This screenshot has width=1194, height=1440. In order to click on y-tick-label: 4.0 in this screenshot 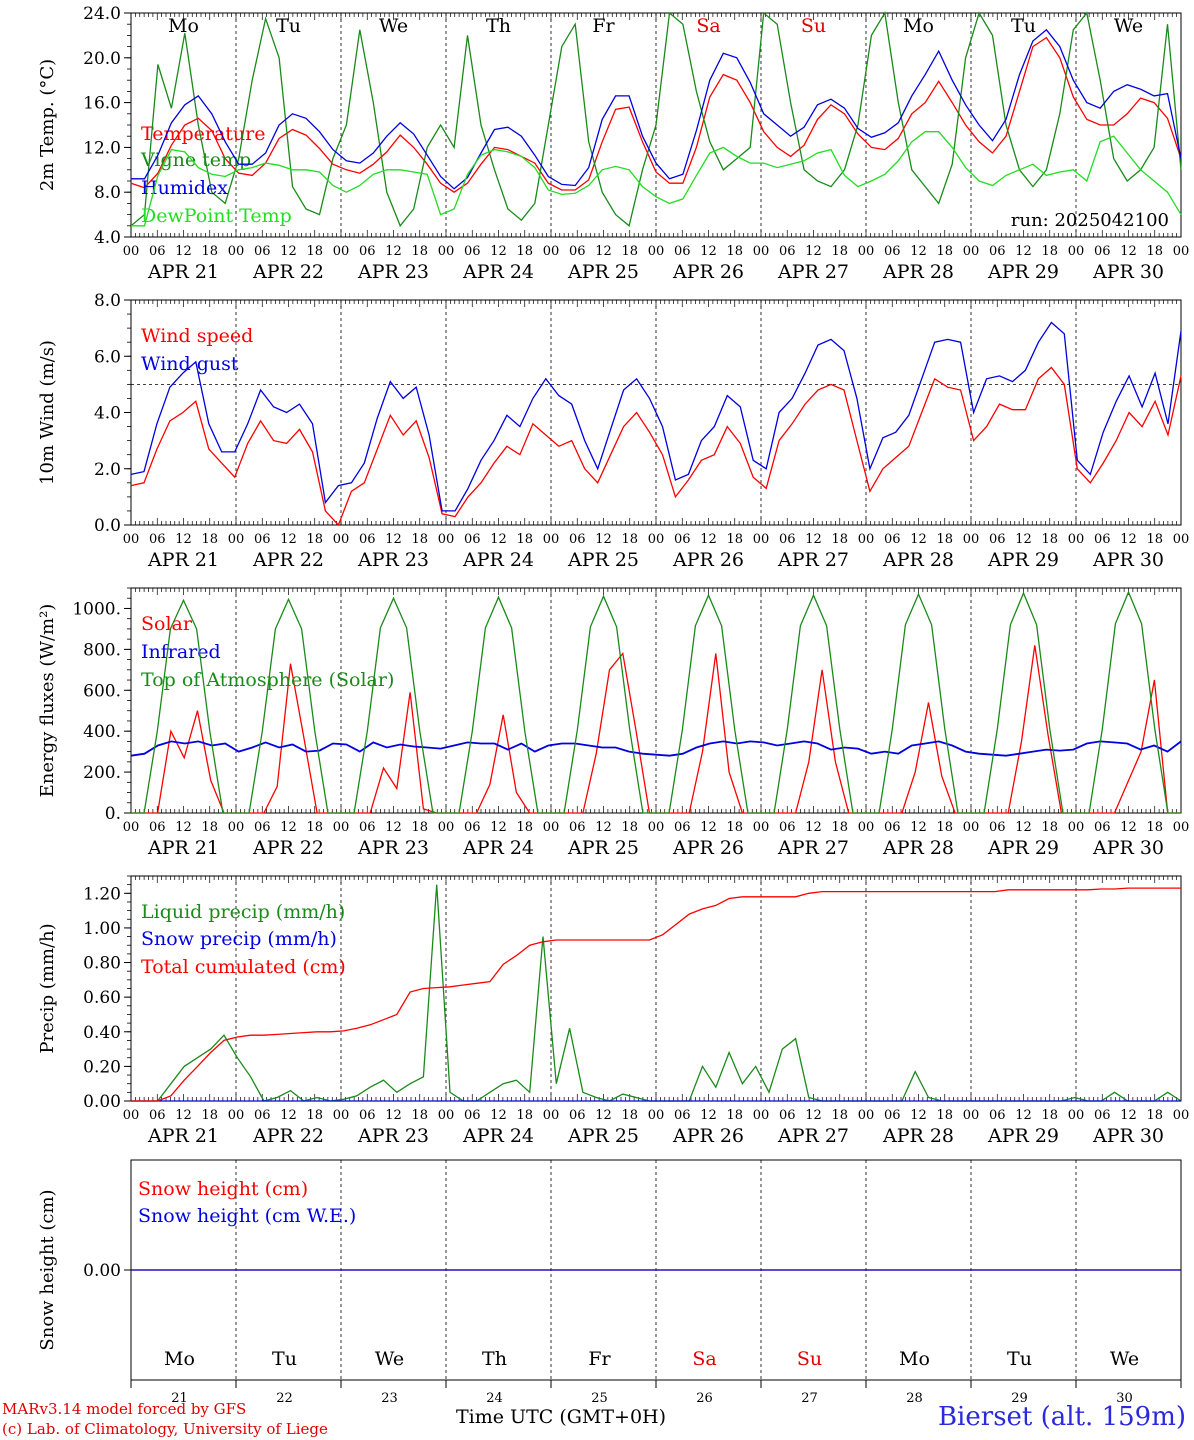, I will do `click(107, 238)`.